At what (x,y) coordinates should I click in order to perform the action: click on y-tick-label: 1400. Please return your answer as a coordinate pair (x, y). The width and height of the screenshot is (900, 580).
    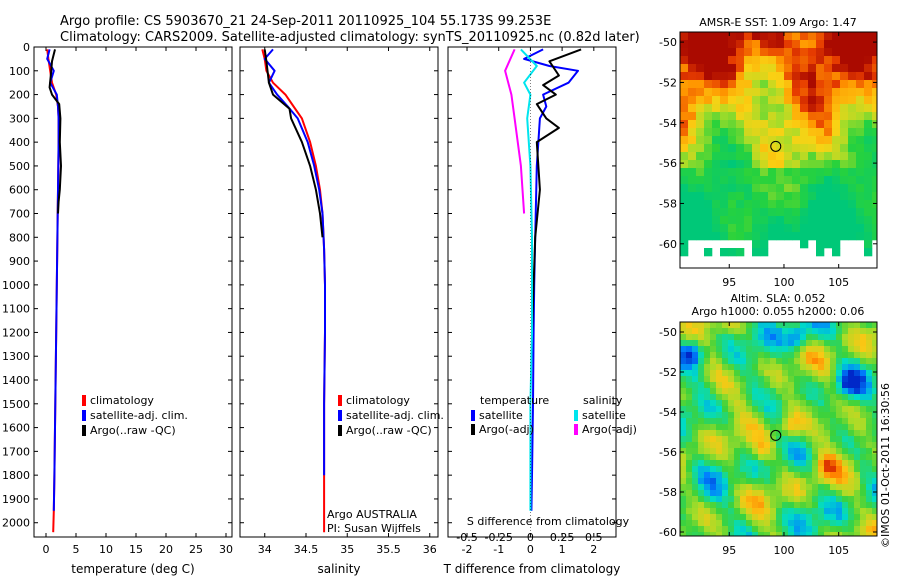
    Looking at the image, I should click on (16, 380).